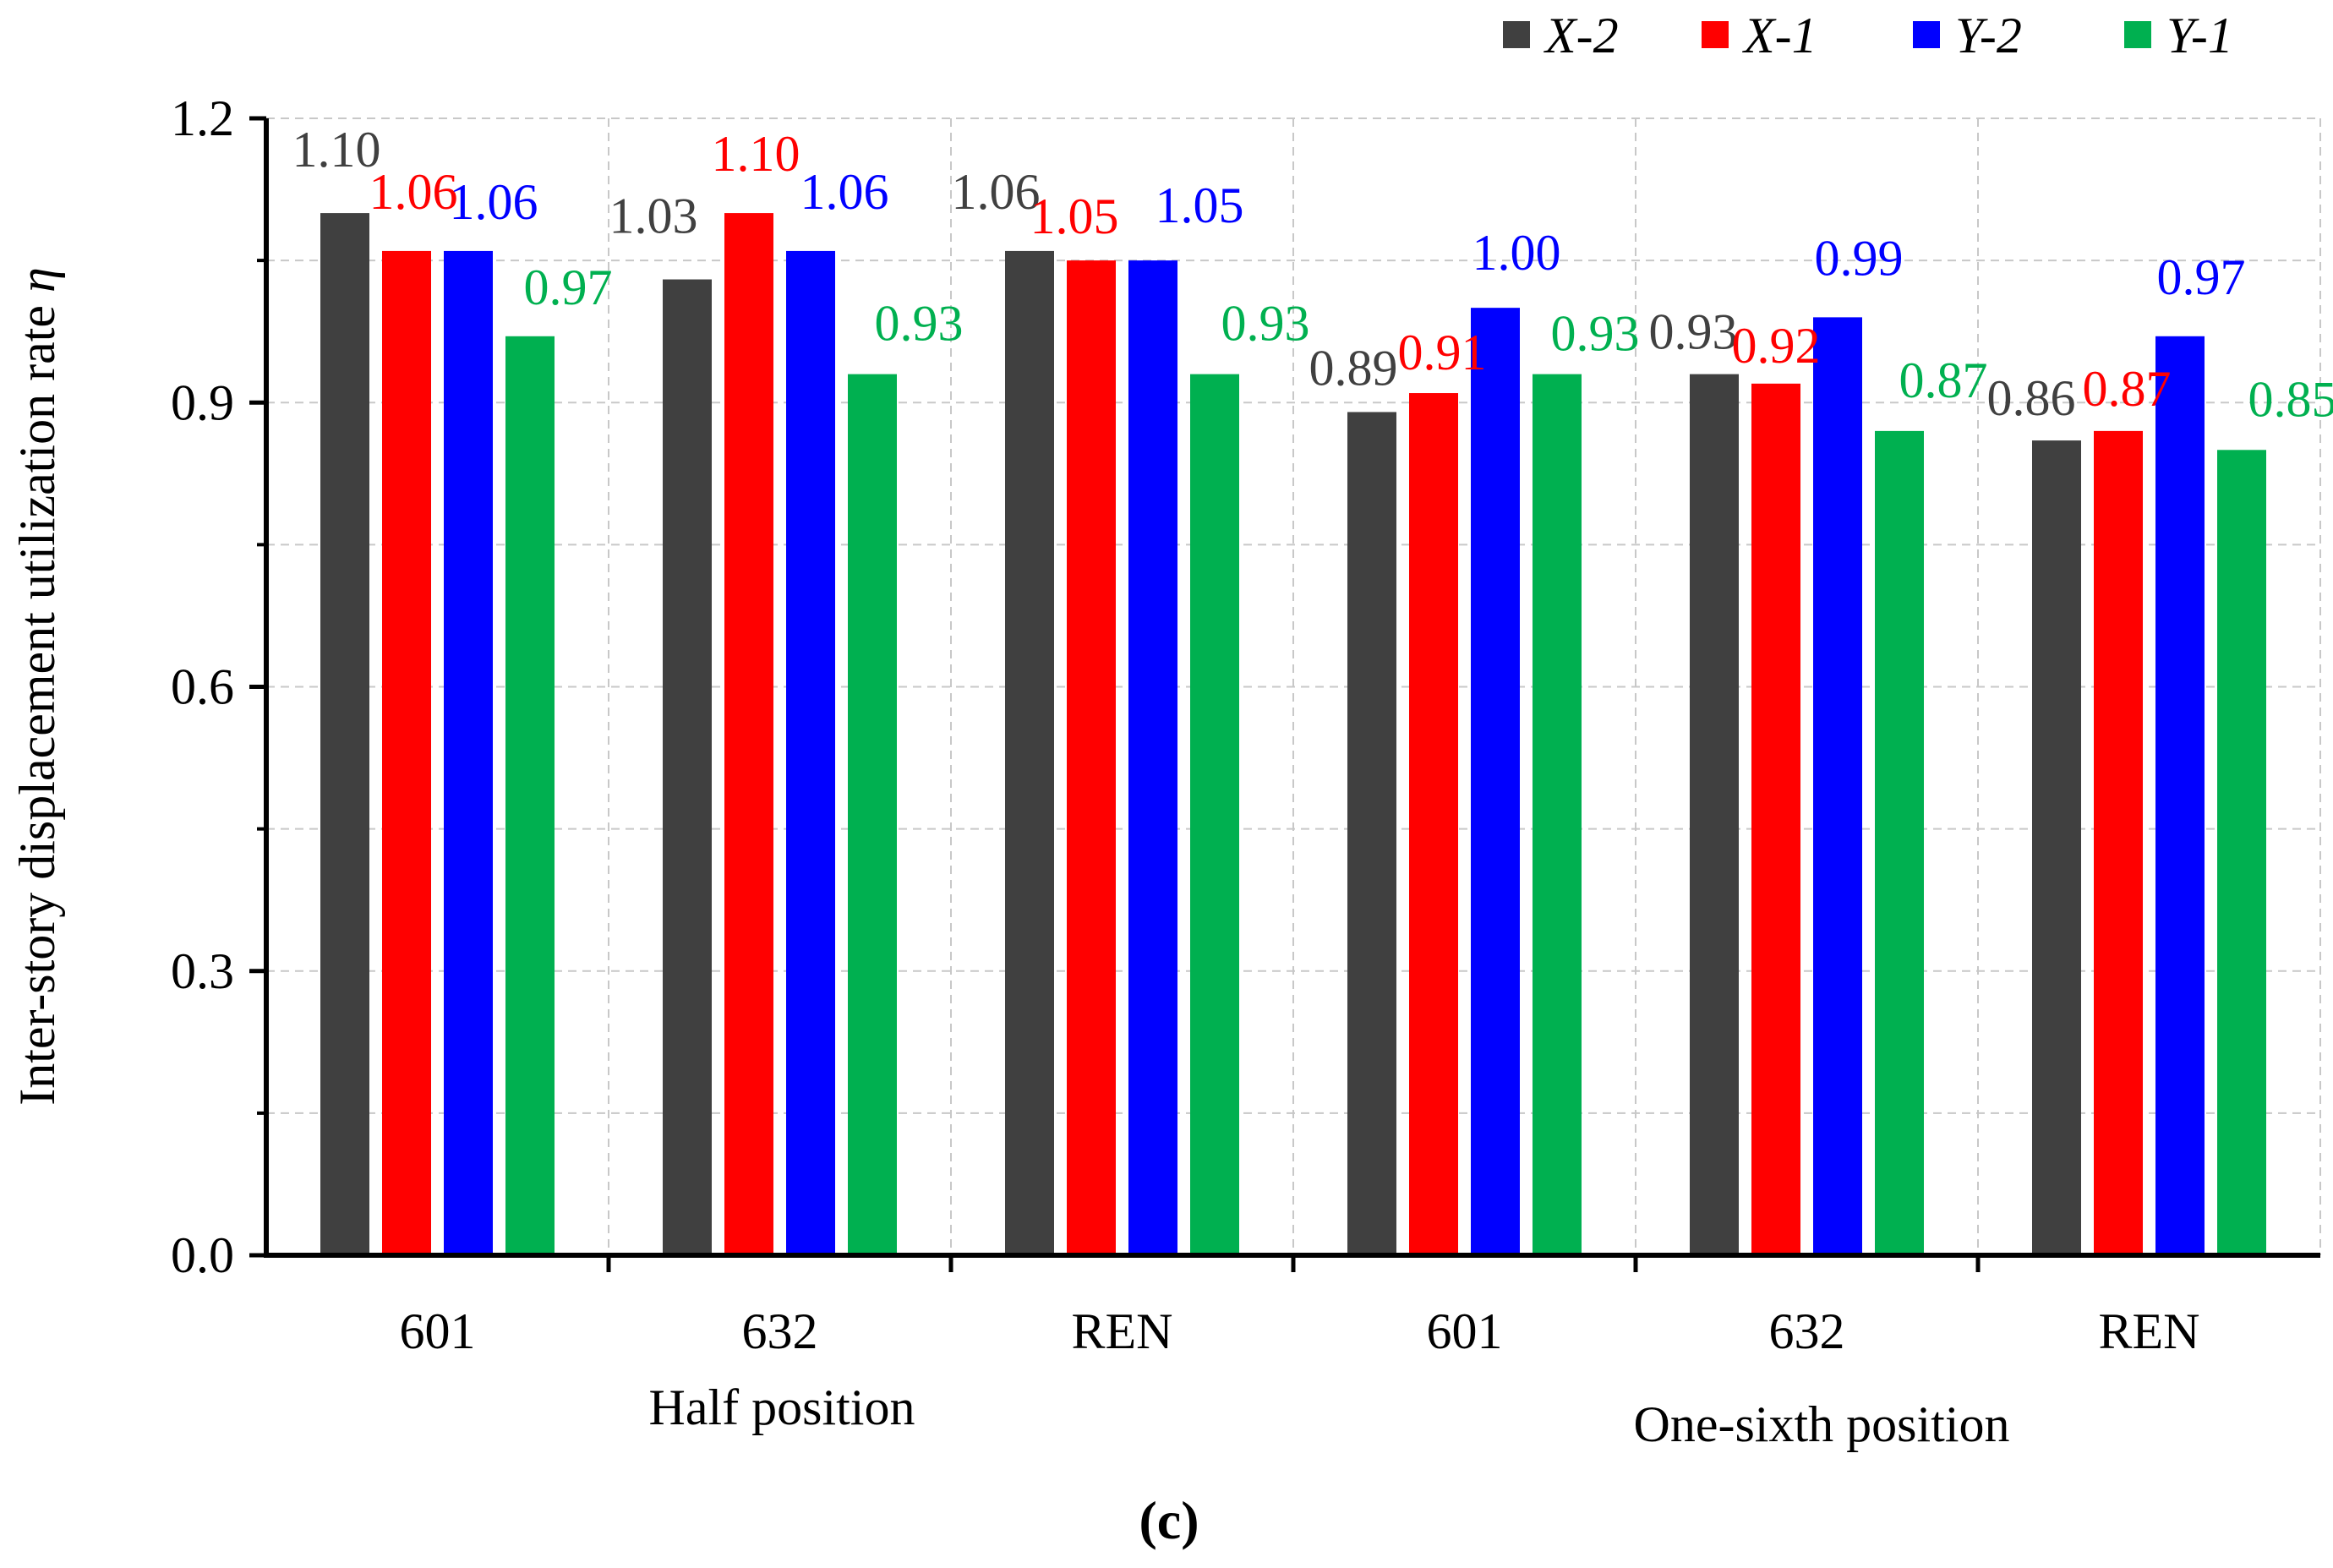 The width and height of the screenshot is (2333, 1568). Describe the element at coordinates (782, 1407) in the screenshot. I see `x-group-label: Half position` at that location.